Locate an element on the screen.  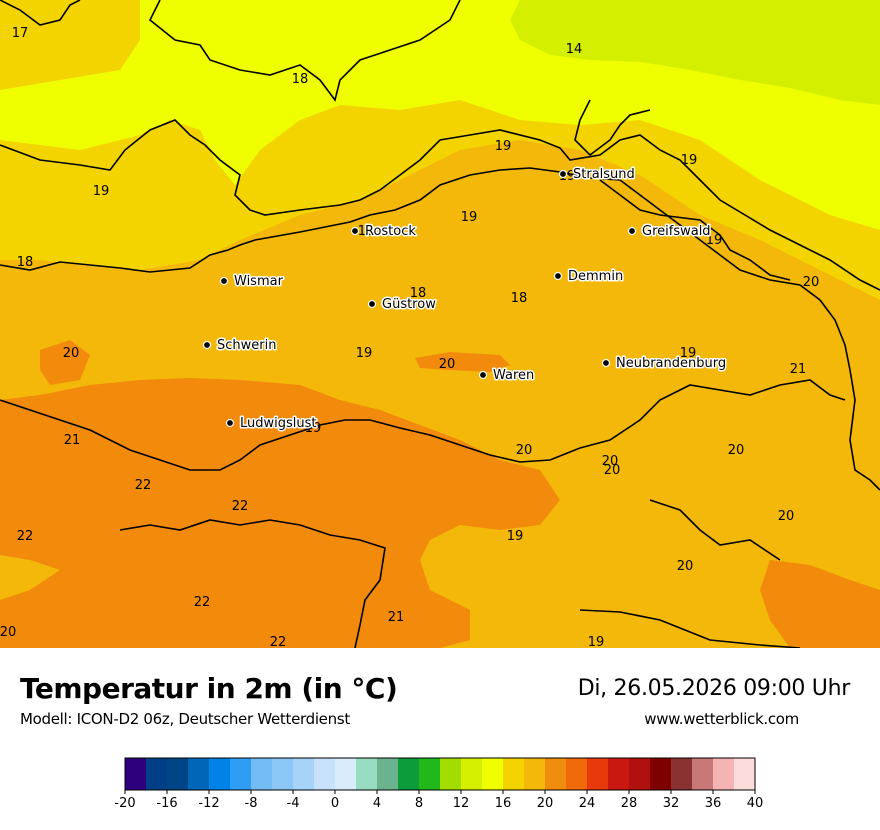
legend-swatches is located at coordinates (440, 774).